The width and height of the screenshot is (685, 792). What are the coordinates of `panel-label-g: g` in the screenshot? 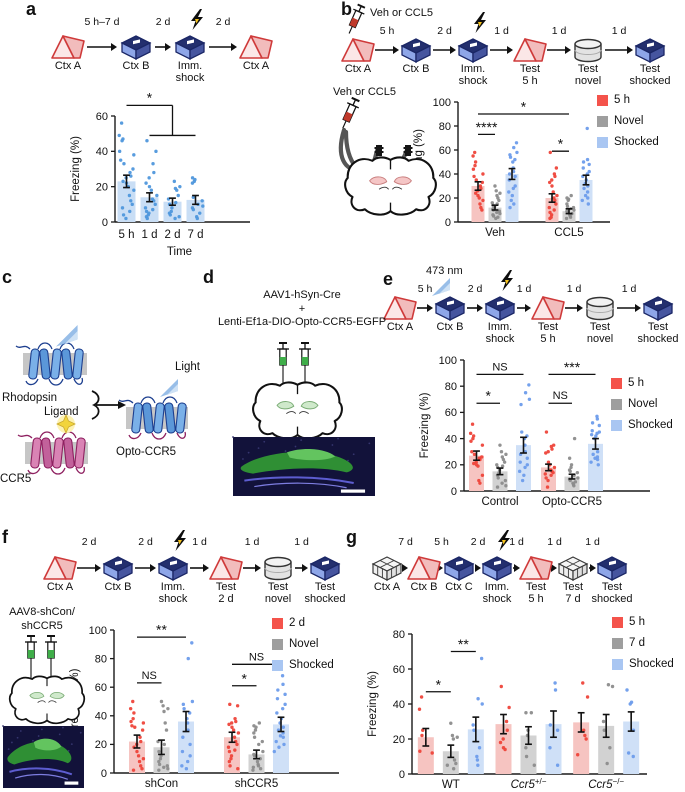 It's located at (351, 537).